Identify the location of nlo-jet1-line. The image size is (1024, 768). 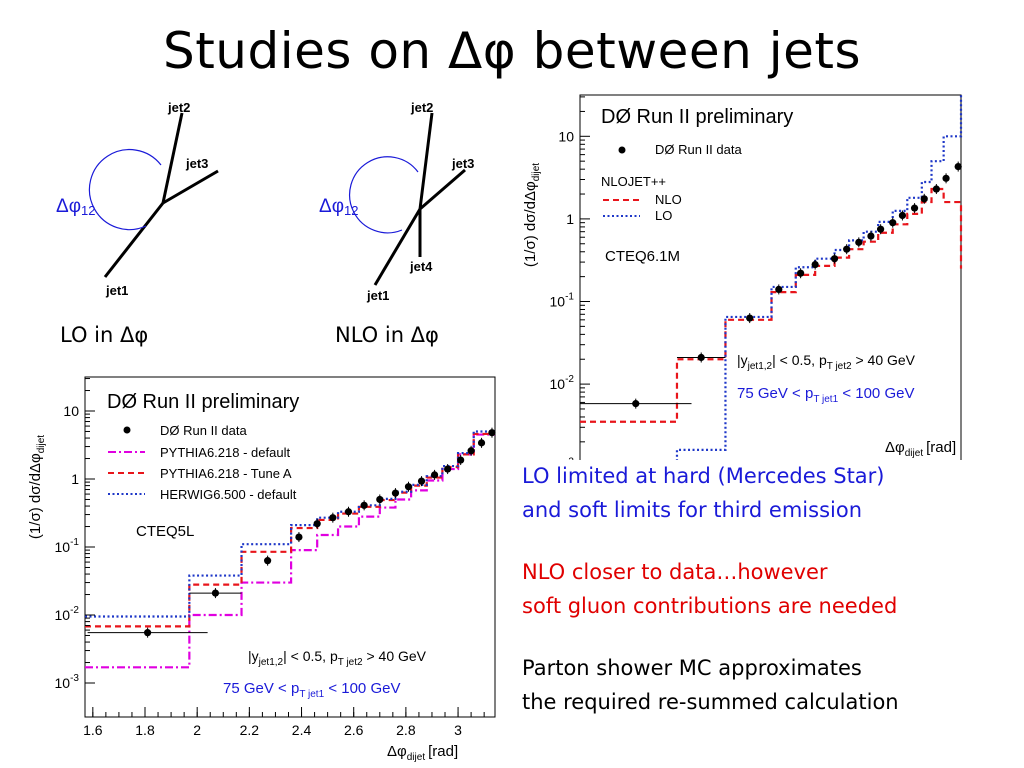
(397, 247).